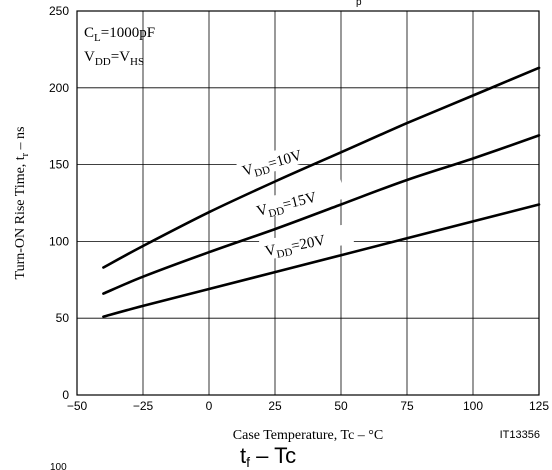 This screenshot has height=470, width=552. What do you see at coordinates (296, 248) in the screenshot?
I see `svg-text: VDD=20V` at bounding box center [296, 248].